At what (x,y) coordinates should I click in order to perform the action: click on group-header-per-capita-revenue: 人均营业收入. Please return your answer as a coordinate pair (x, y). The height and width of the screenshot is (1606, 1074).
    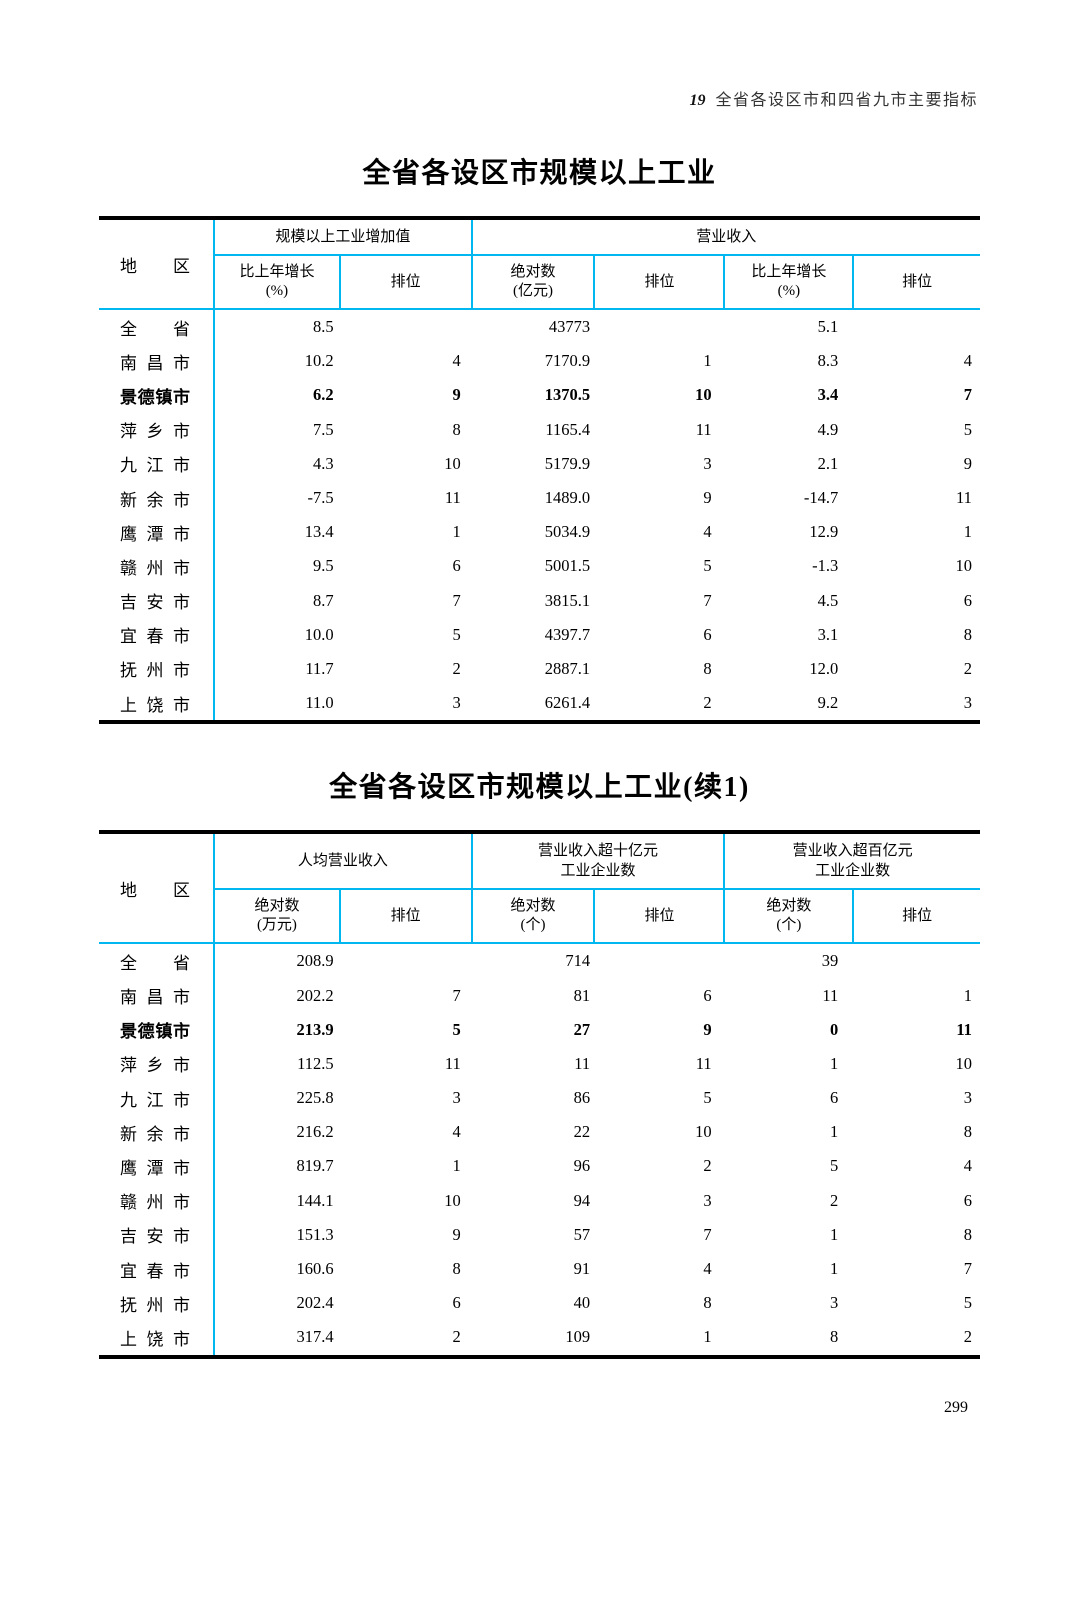
    Looking at the image, I should click on (342, 861).